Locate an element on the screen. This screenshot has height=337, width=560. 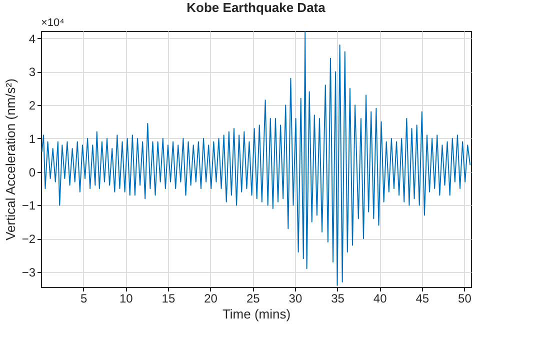
y-tick-label: −1 is located at coordinates (29, 205).